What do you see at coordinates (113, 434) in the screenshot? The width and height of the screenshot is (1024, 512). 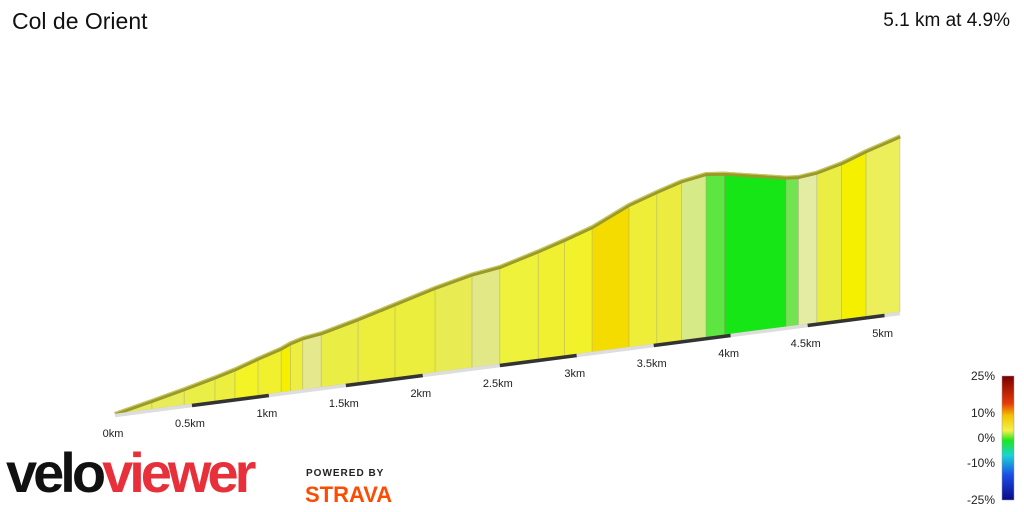 I see `distance-tick-label: 0km` at bounding box center [113, 434].